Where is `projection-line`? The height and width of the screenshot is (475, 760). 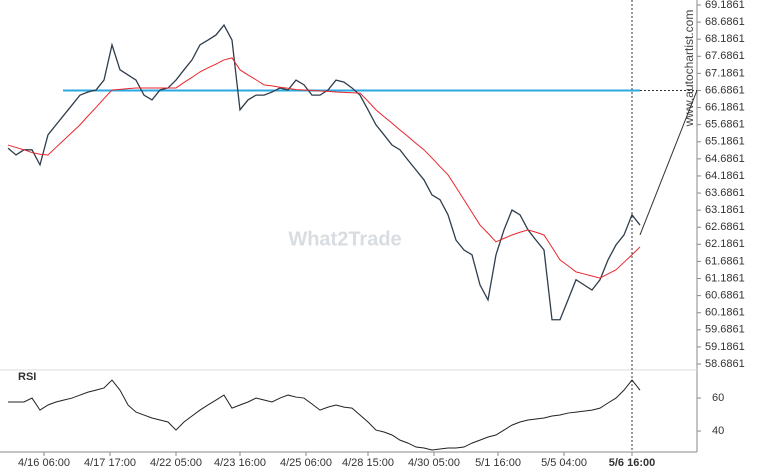
projection-line is located at coordinates (668, 163).